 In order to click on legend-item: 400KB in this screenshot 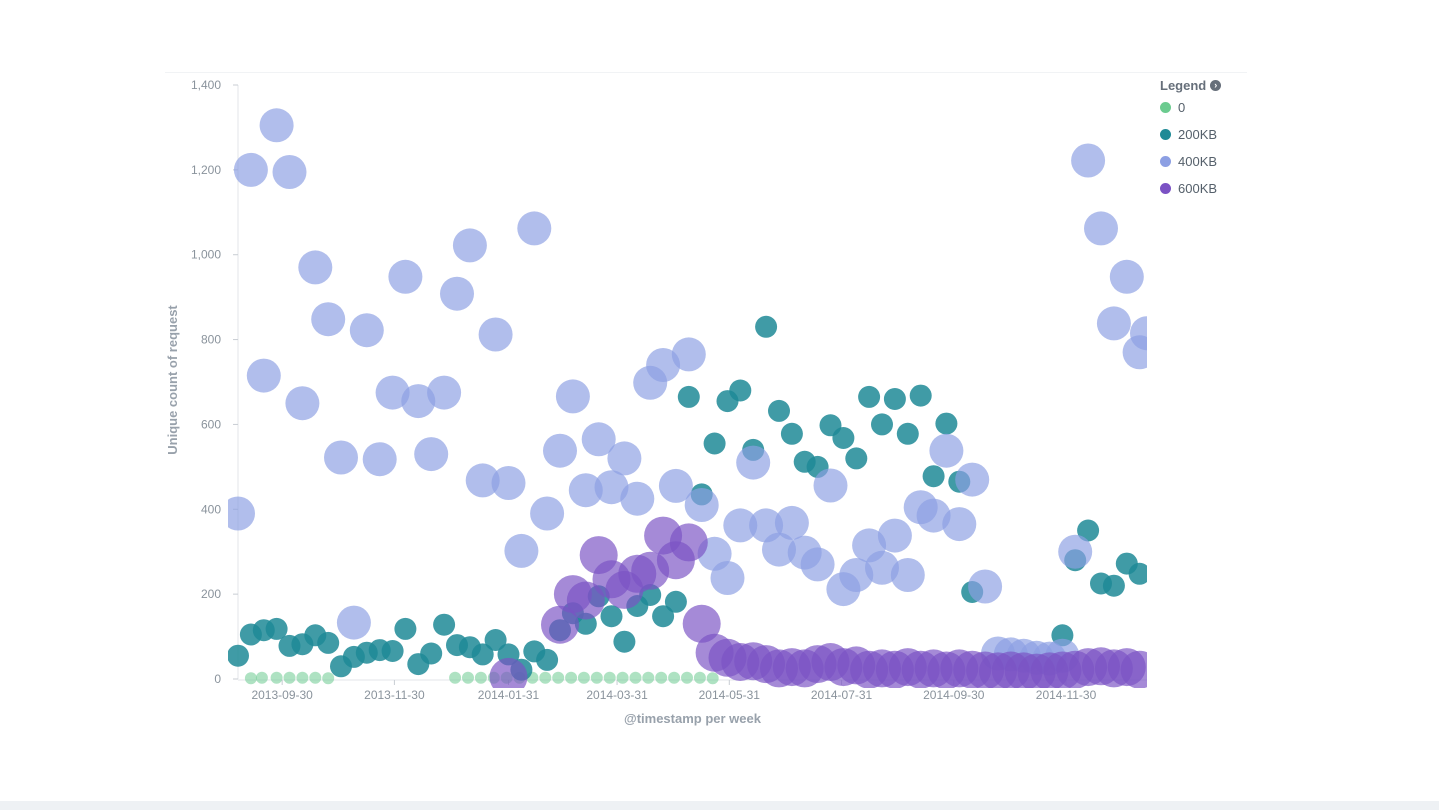, I will do `click(1205, 161)`.